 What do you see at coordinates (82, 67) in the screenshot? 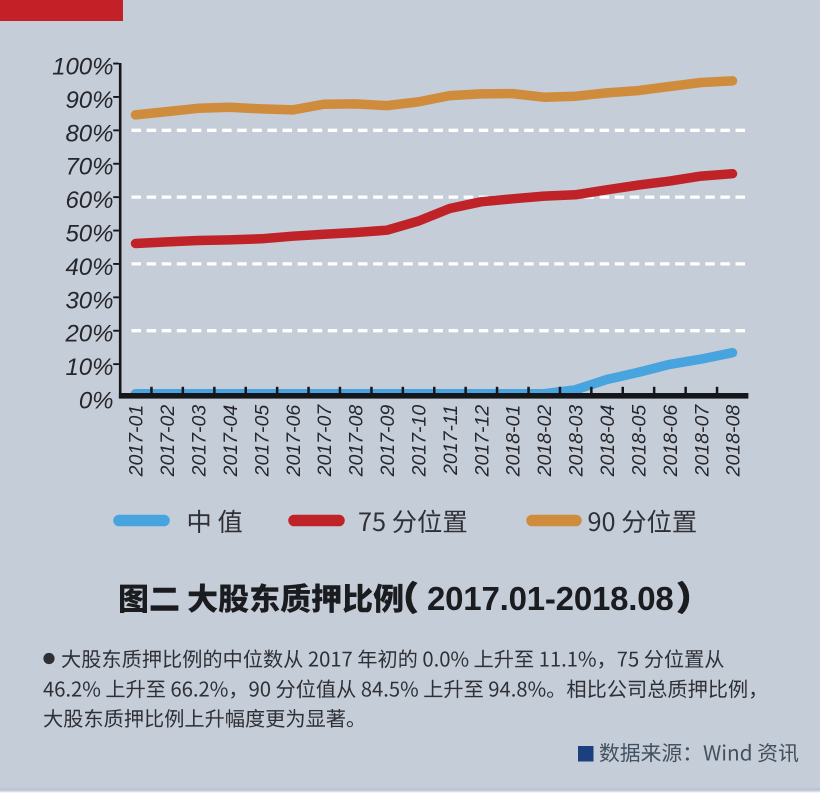
I see `svg-text: 100%` at bounding box center [82, 67].